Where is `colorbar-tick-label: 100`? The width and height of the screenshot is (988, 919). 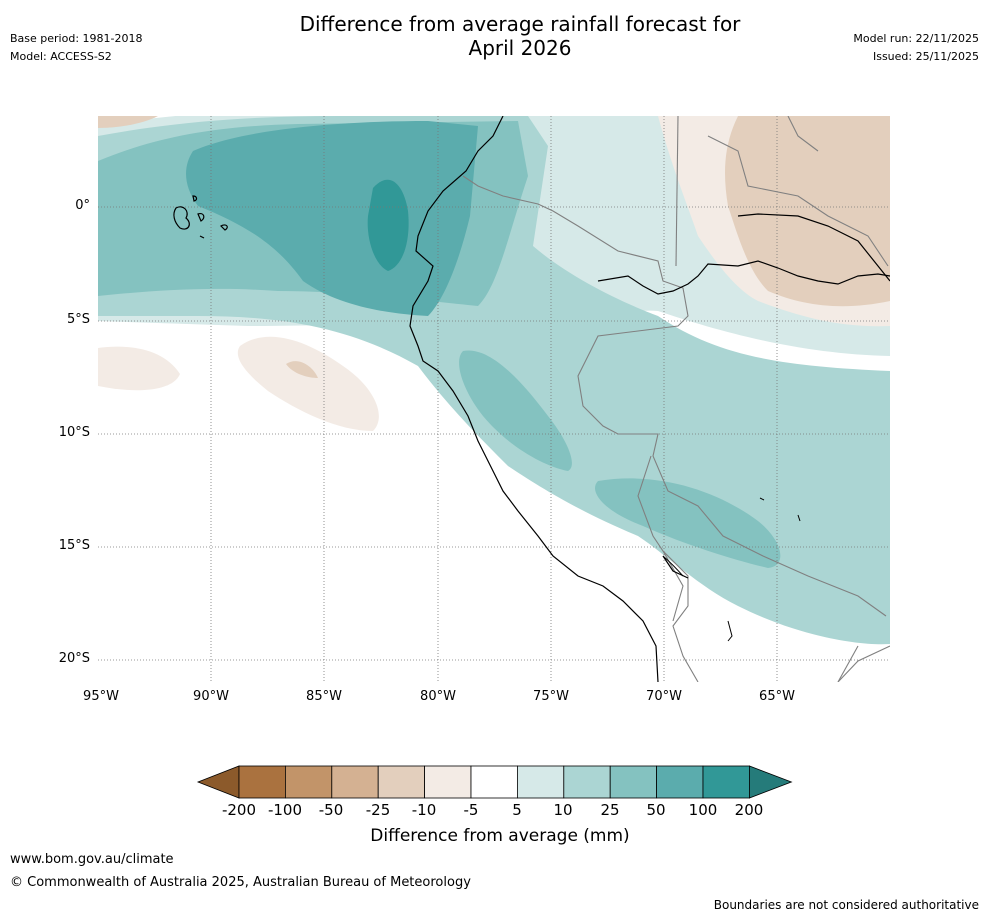
colorbar-tick-label: 100 is located at coordinates (703, 810).